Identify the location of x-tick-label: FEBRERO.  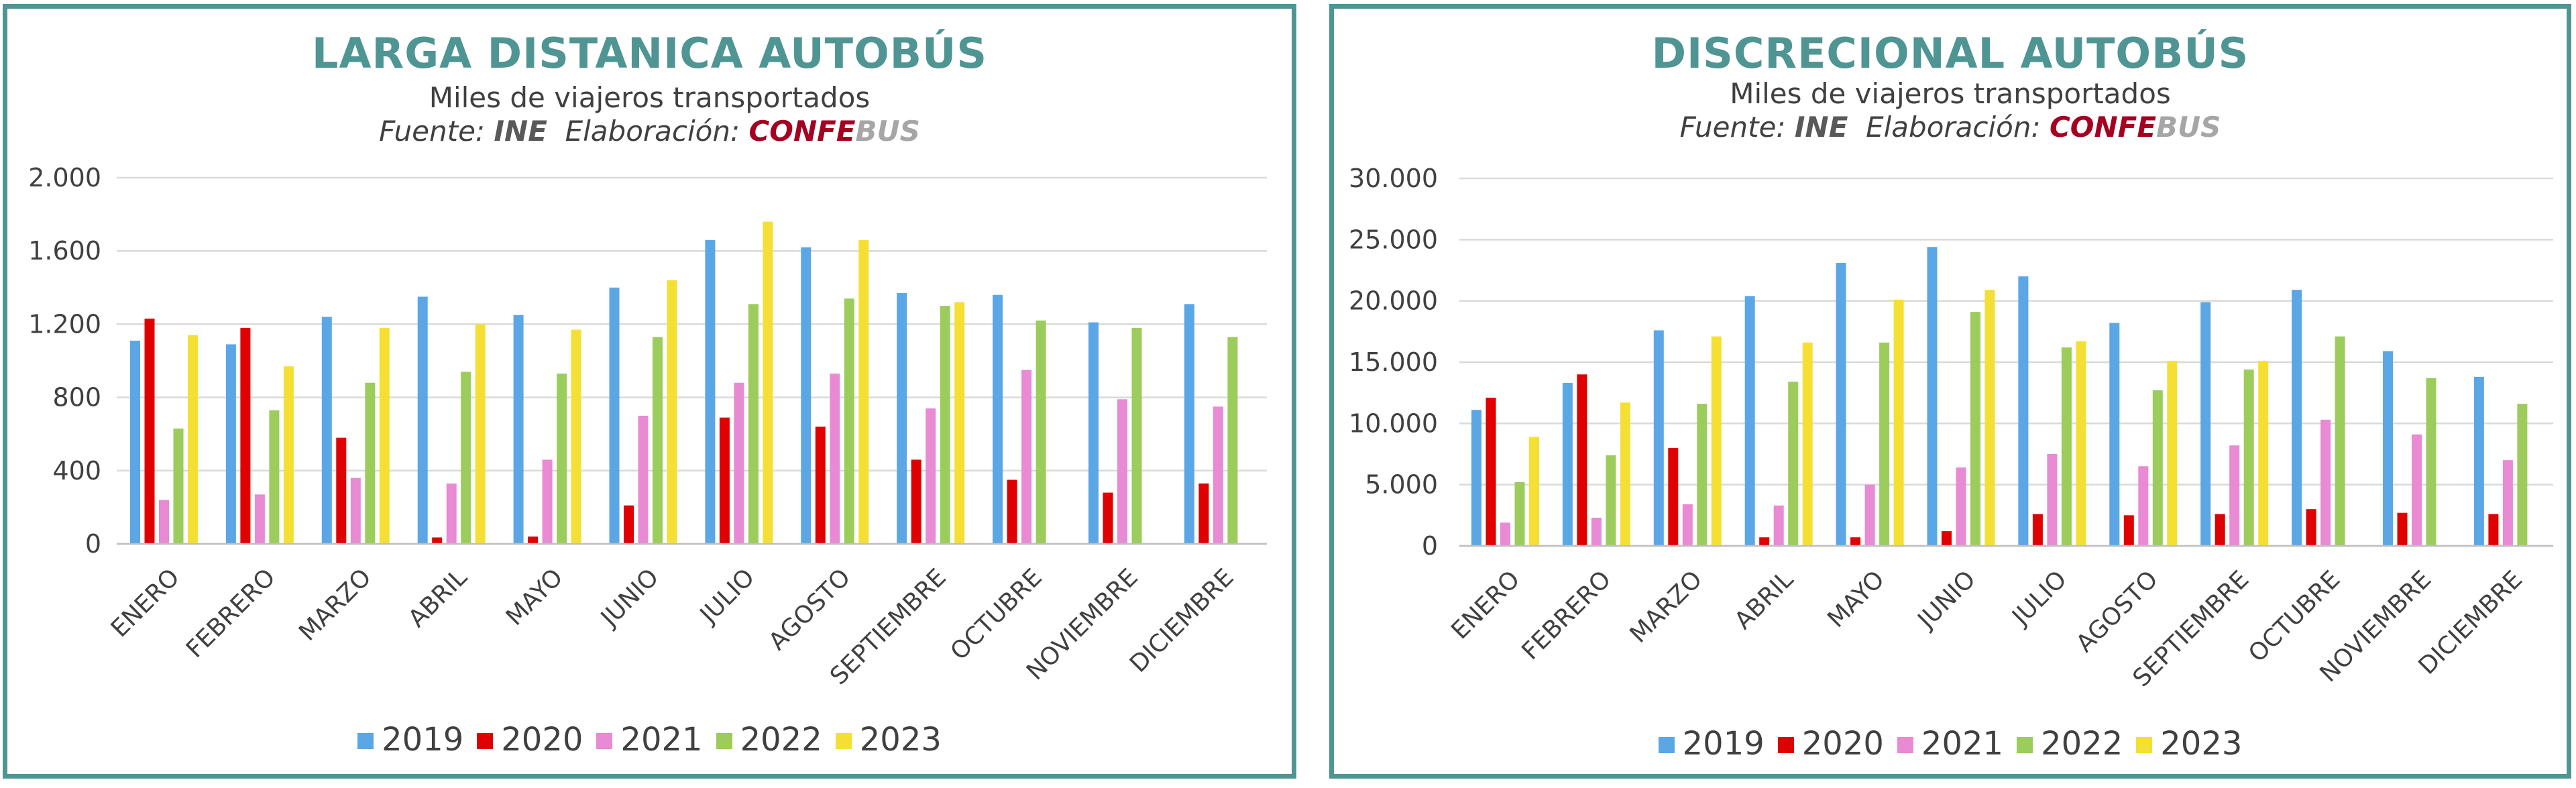
(231, 613).